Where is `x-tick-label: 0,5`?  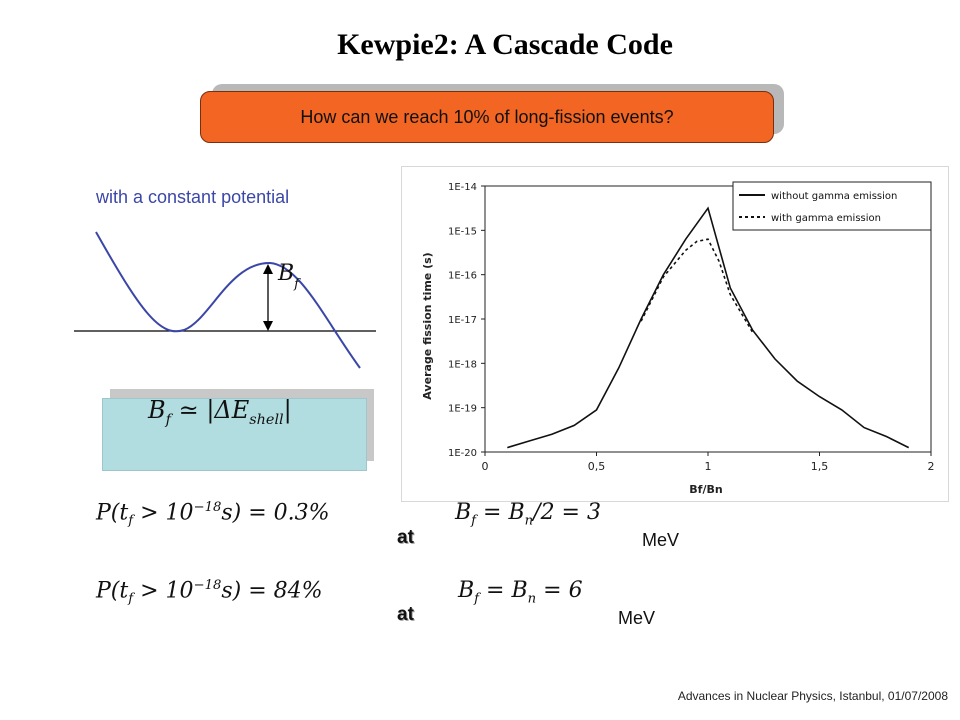 x-tick-label: 0,5 is located at coordinates (597, 466).